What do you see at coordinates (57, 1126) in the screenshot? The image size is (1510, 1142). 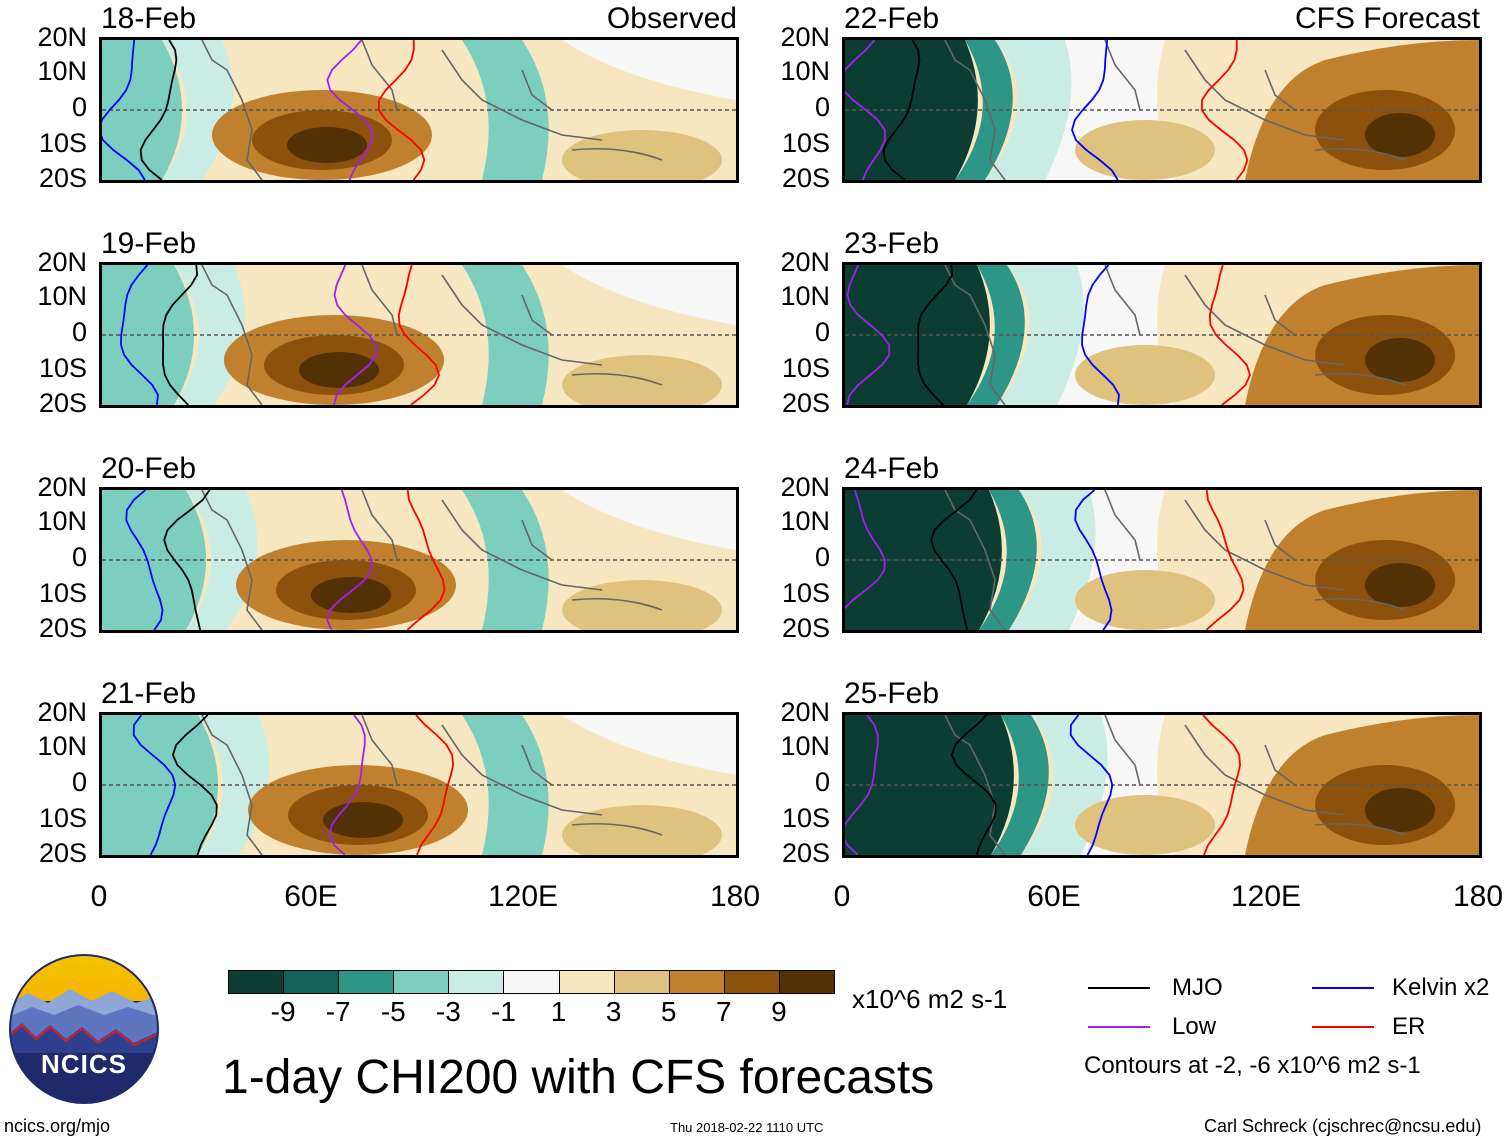 I see `footer-url: ncics.org/mjo` at bounding box center [57, 1126].